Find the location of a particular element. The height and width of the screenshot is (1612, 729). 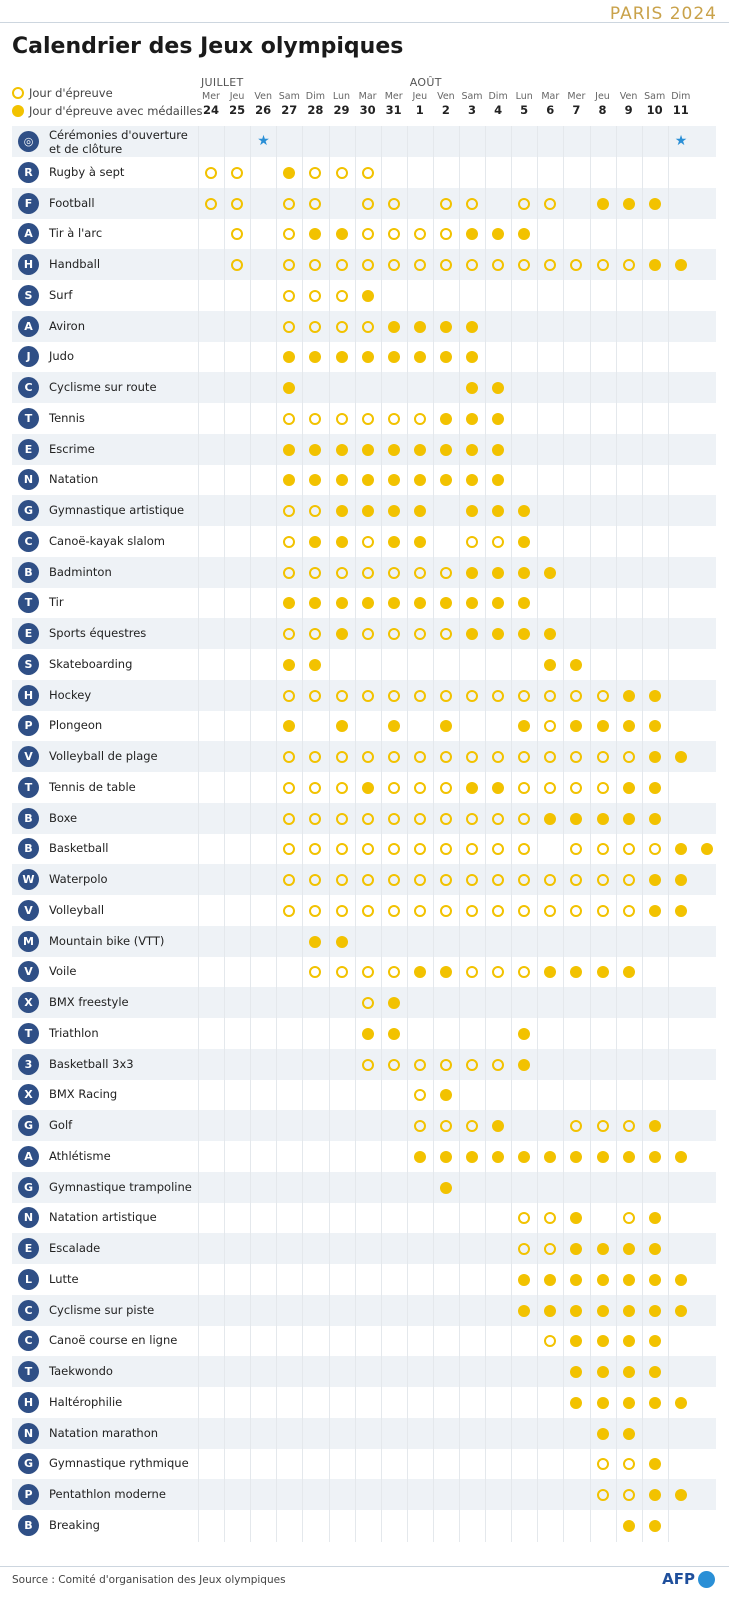

day-number: 28 is located at coordinates (315, 110).